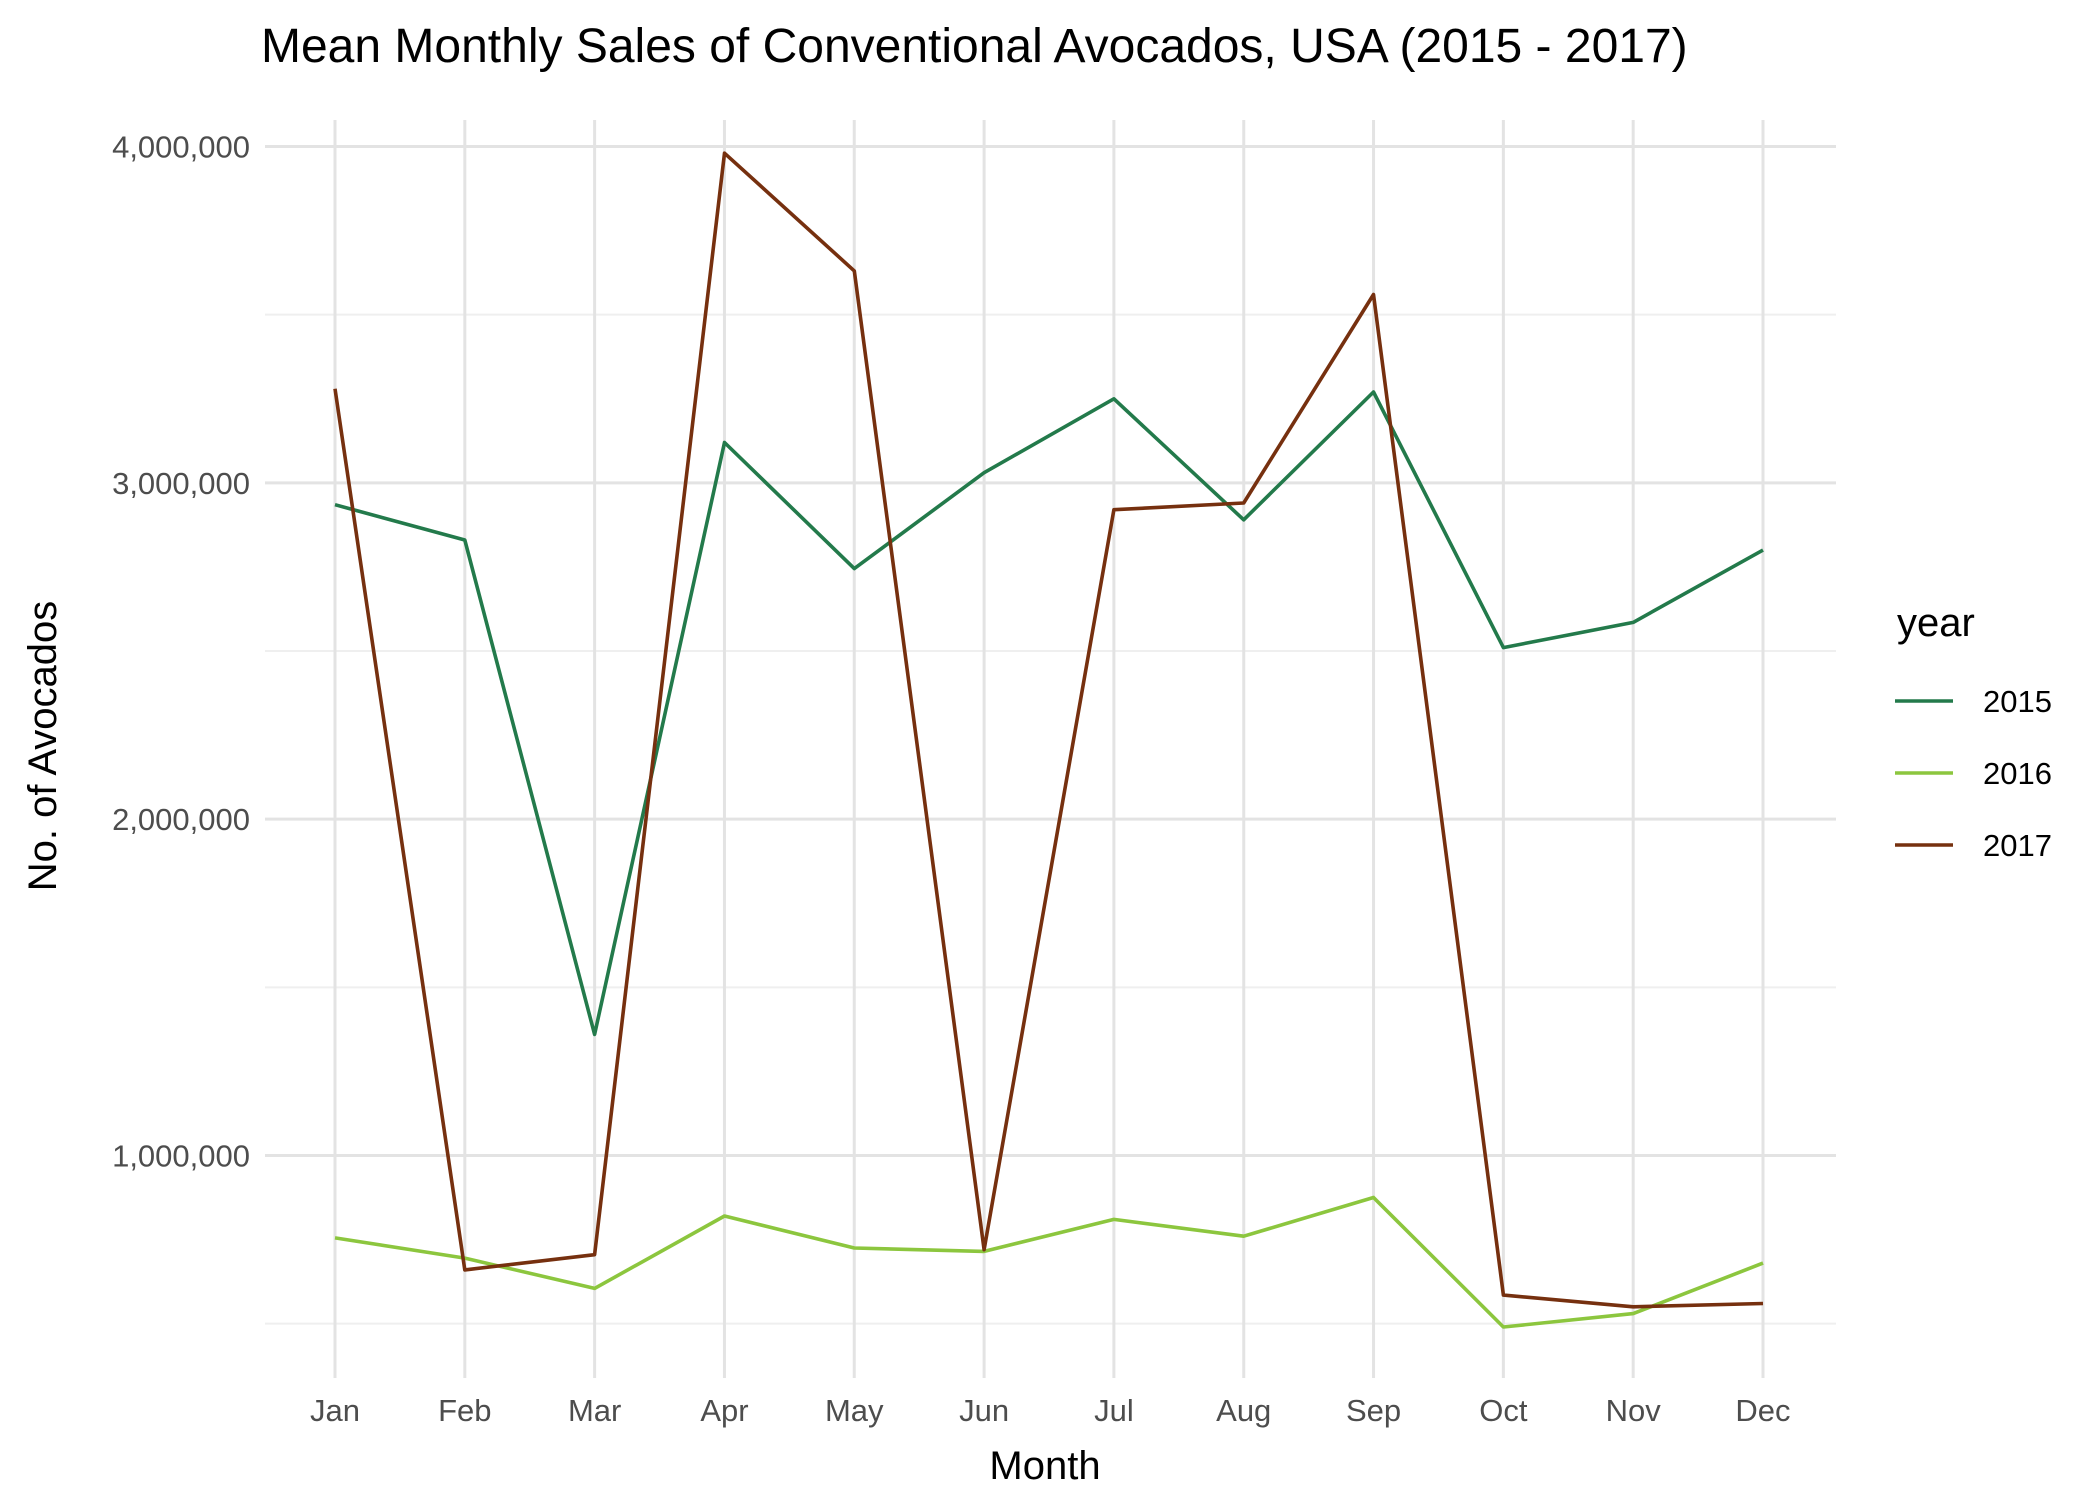 The height and width of the screenshot is (1499, 2099). I want to click on x-tick-label: Dec, so click(1762, 1410).